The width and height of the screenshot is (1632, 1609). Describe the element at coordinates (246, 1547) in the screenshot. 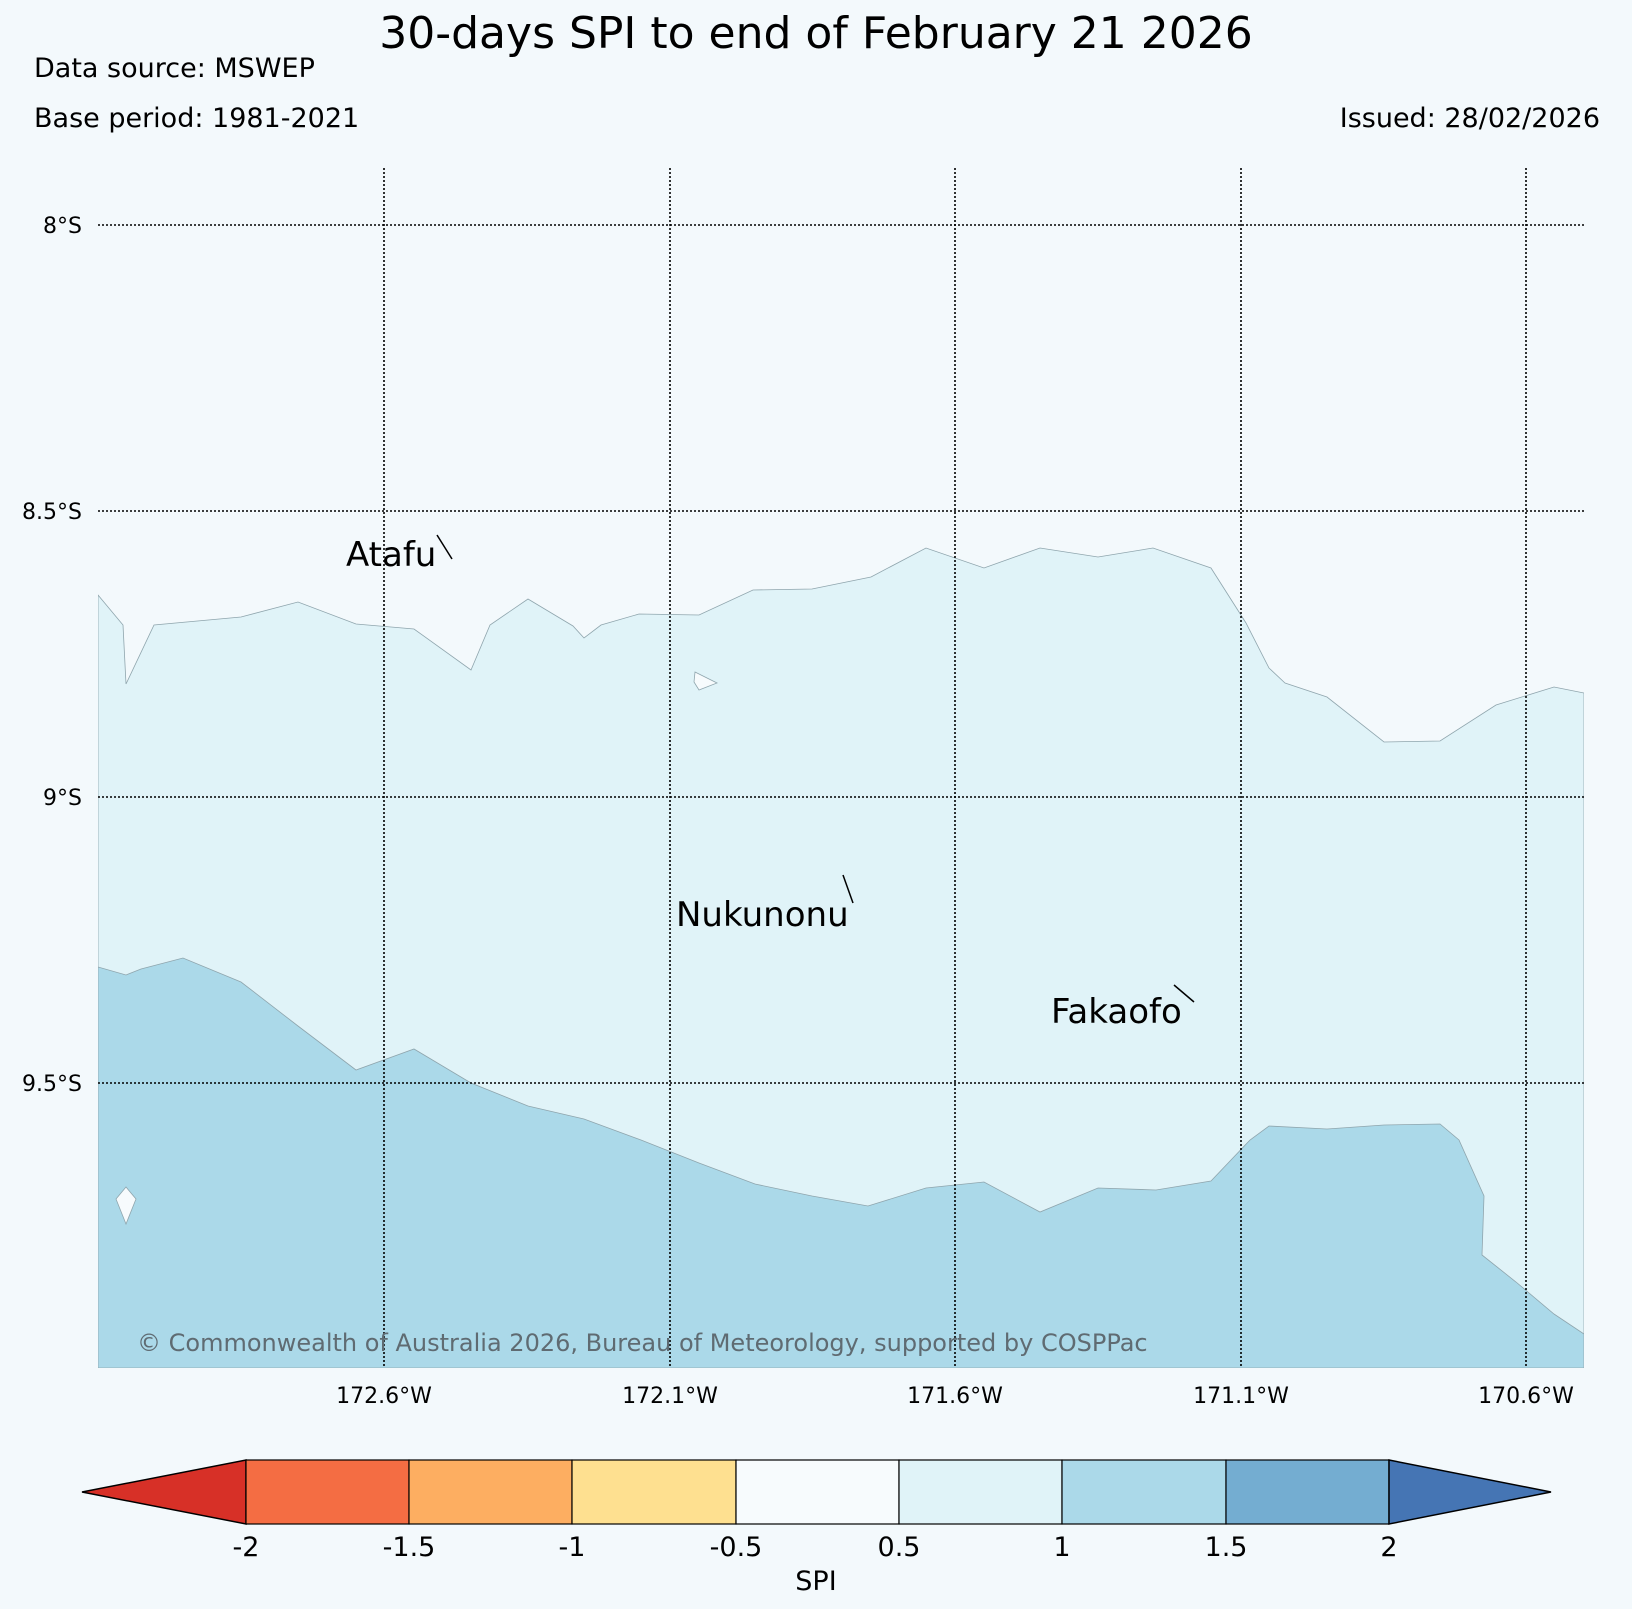

I see `colorbar-tick-minus-2: -2` at that location.